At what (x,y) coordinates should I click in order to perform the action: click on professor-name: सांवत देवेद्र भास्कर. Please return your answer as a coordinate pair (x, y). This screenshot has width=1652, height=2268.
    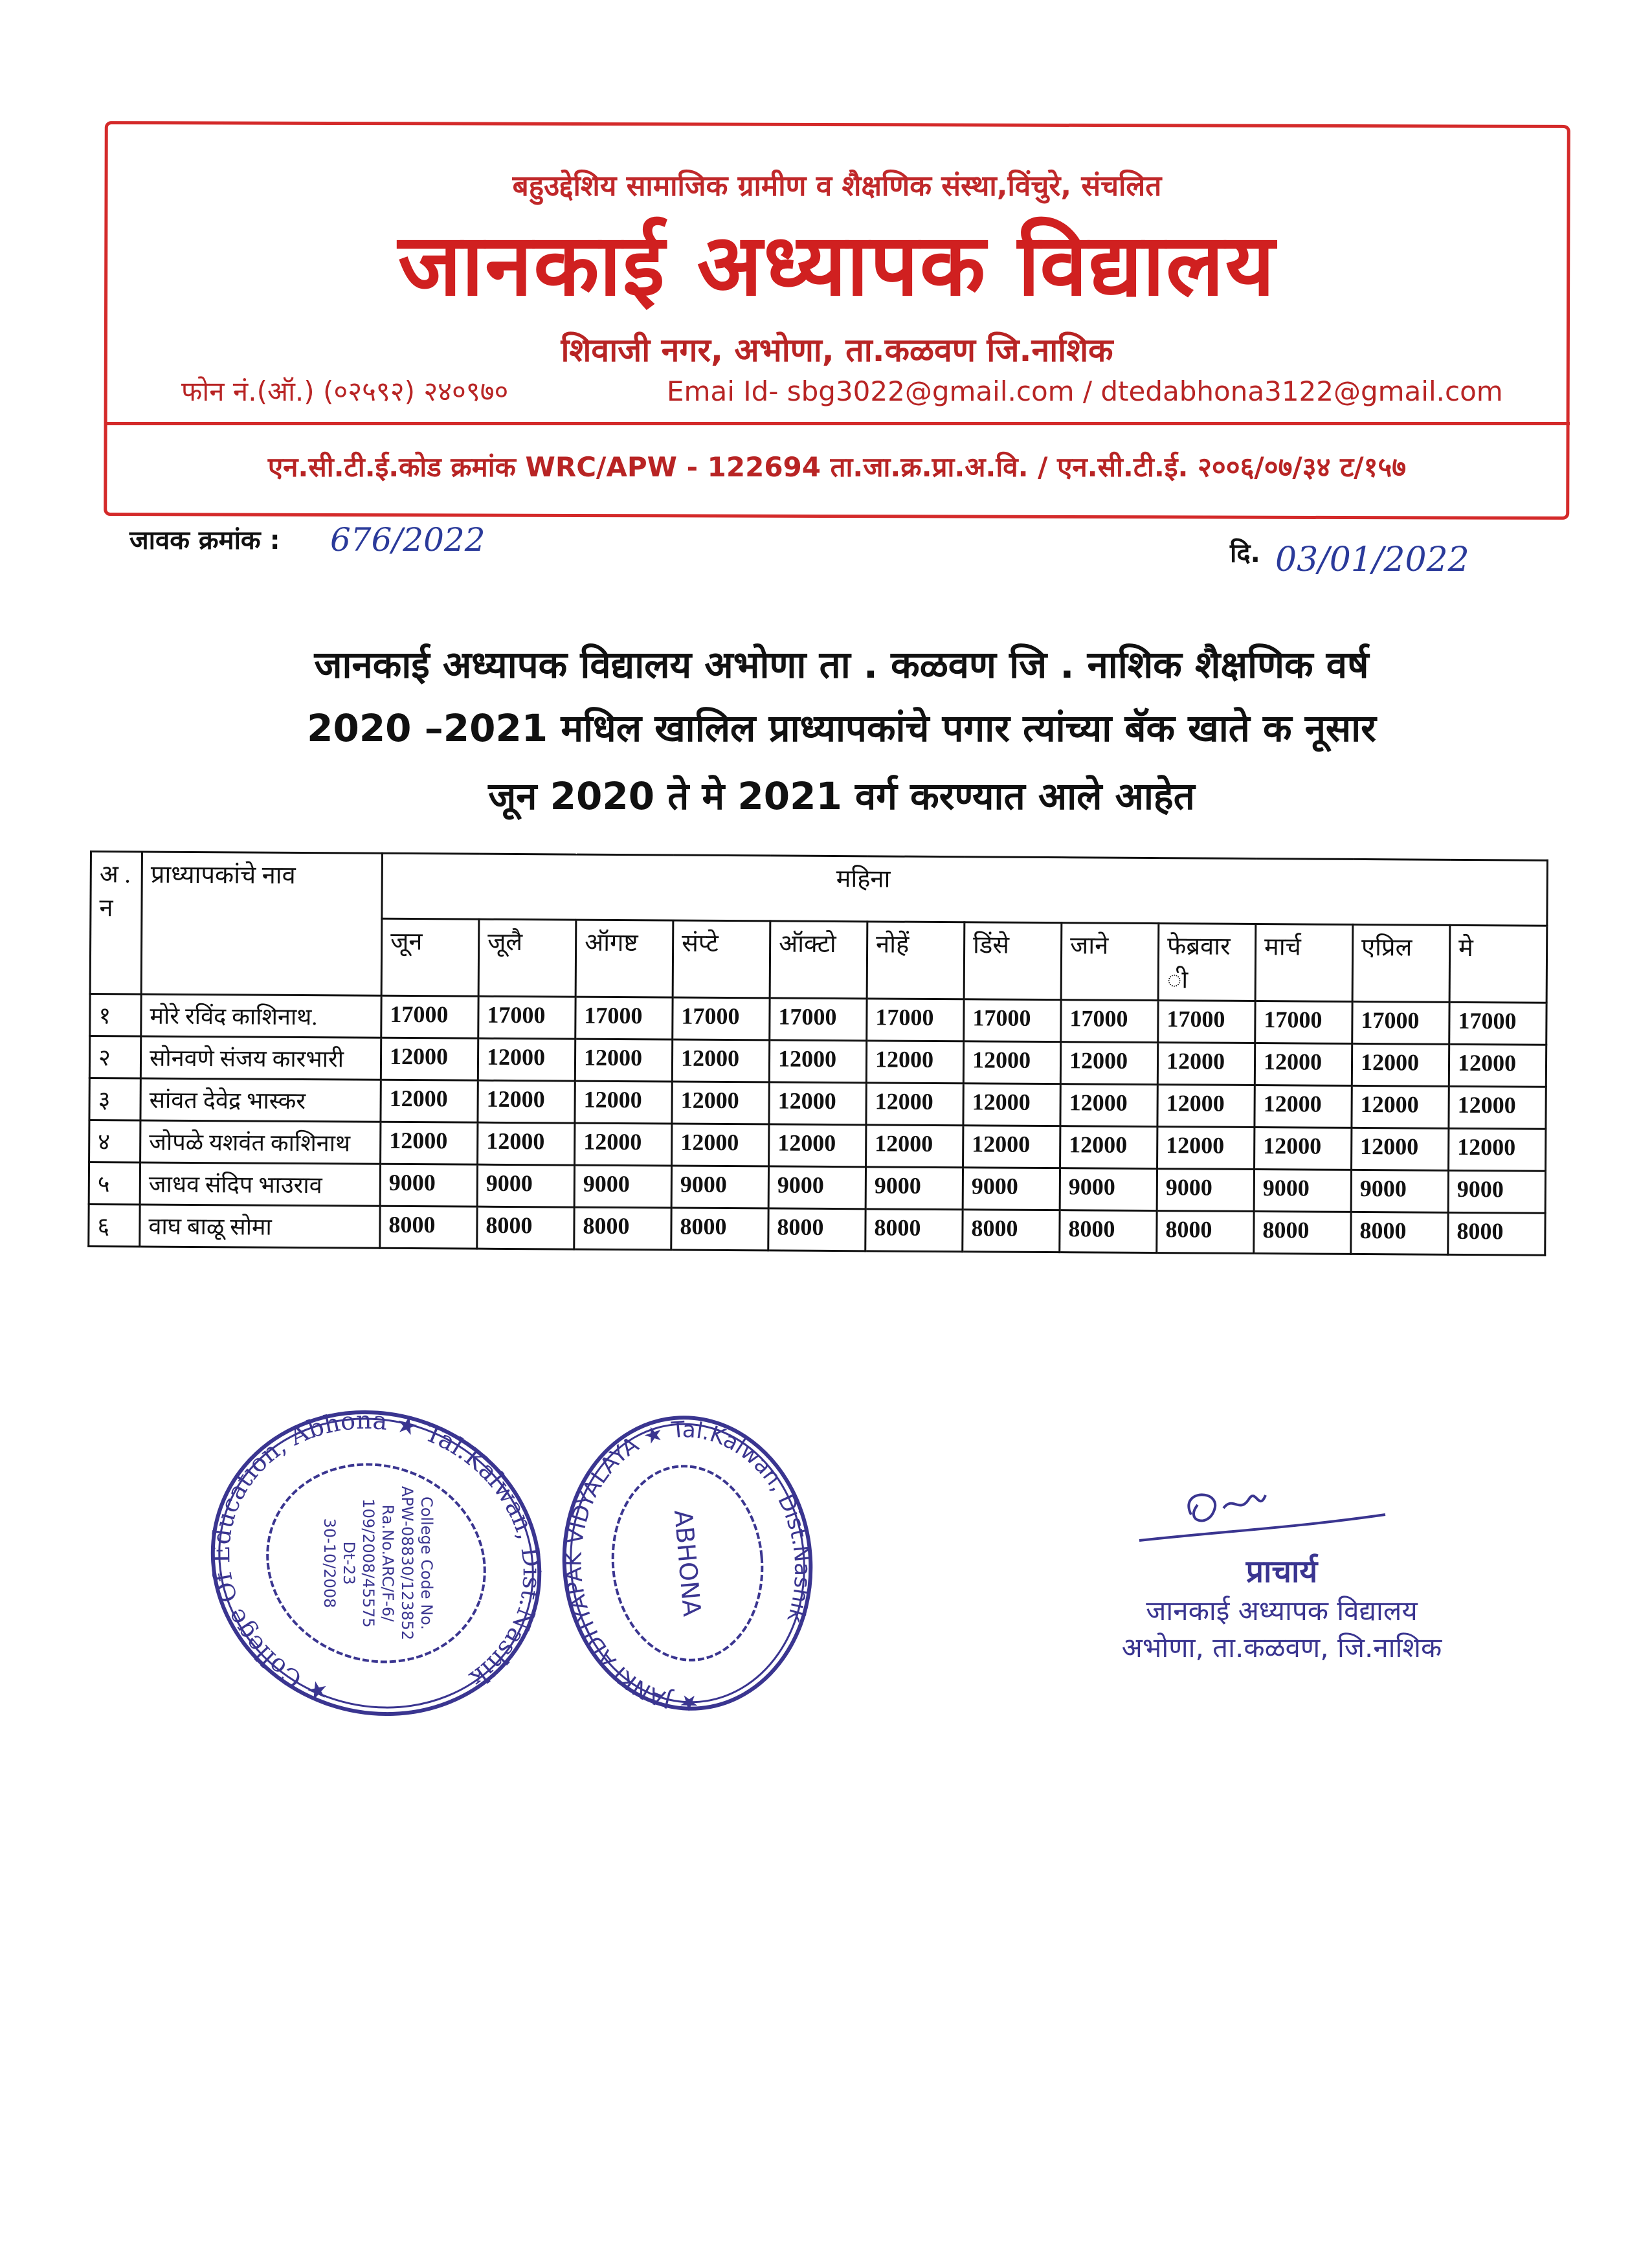
    Looking at the image, I should click on (260, 1100).